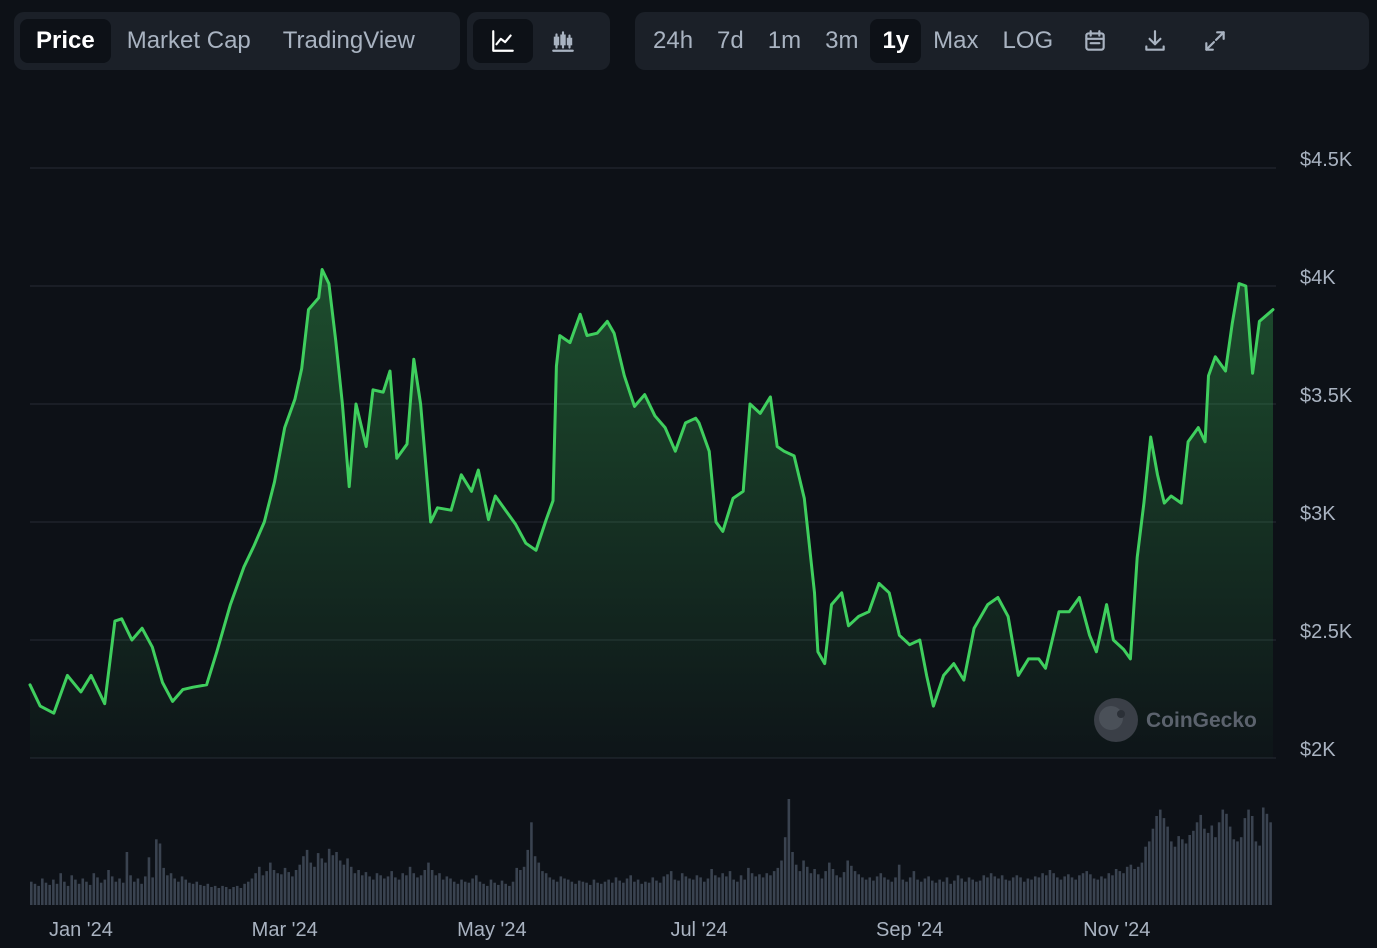  I want to click on tab-market-cap: Market Cap, so click(188, 40).